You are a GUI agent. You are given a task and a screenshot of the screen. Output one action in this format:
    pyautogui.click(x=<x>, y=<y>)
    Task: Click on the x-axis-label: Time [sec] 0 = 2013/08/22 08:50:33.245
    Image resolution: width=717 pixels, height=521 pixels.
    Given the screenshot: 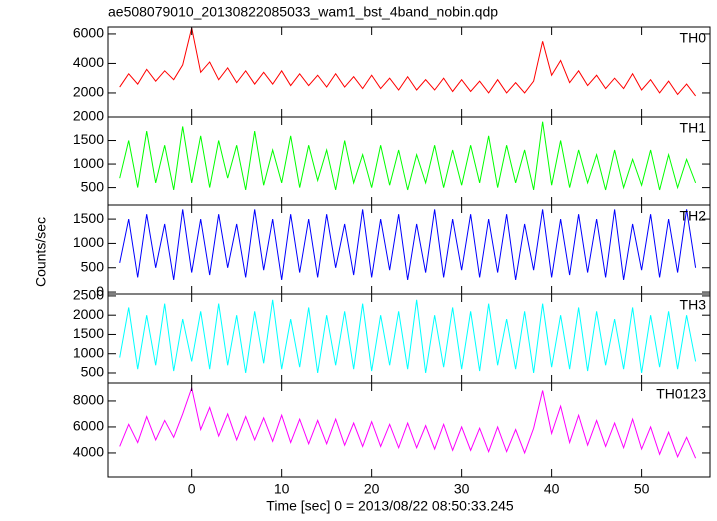 What is the action you would take?
    pyautogui.click(x=390, y=506)
    